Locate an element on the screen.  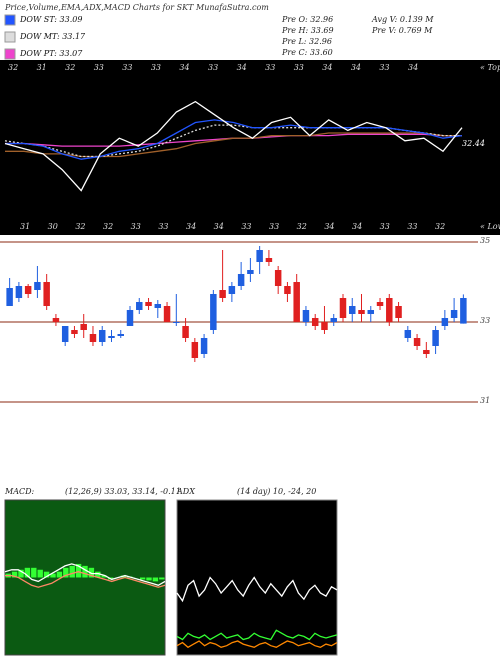
stat: Pre H: 33.69 is located at coordinates (307, 30).